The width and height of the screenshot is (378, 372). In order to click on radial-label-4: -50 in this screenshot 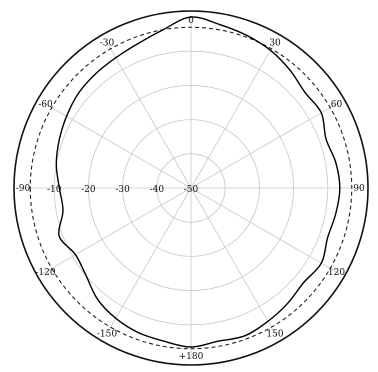, I will do `click(191, 190)`.